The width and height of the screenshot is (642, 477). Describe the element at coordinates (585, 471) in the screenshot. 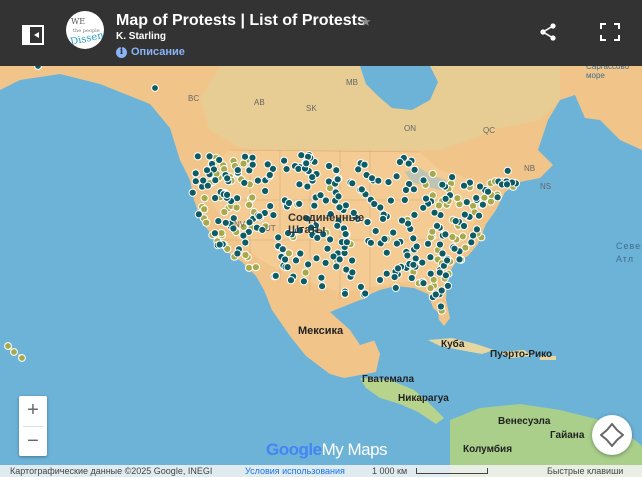

I see `keyboard-shortcuts-link: Быстрые клавиши` at that location.